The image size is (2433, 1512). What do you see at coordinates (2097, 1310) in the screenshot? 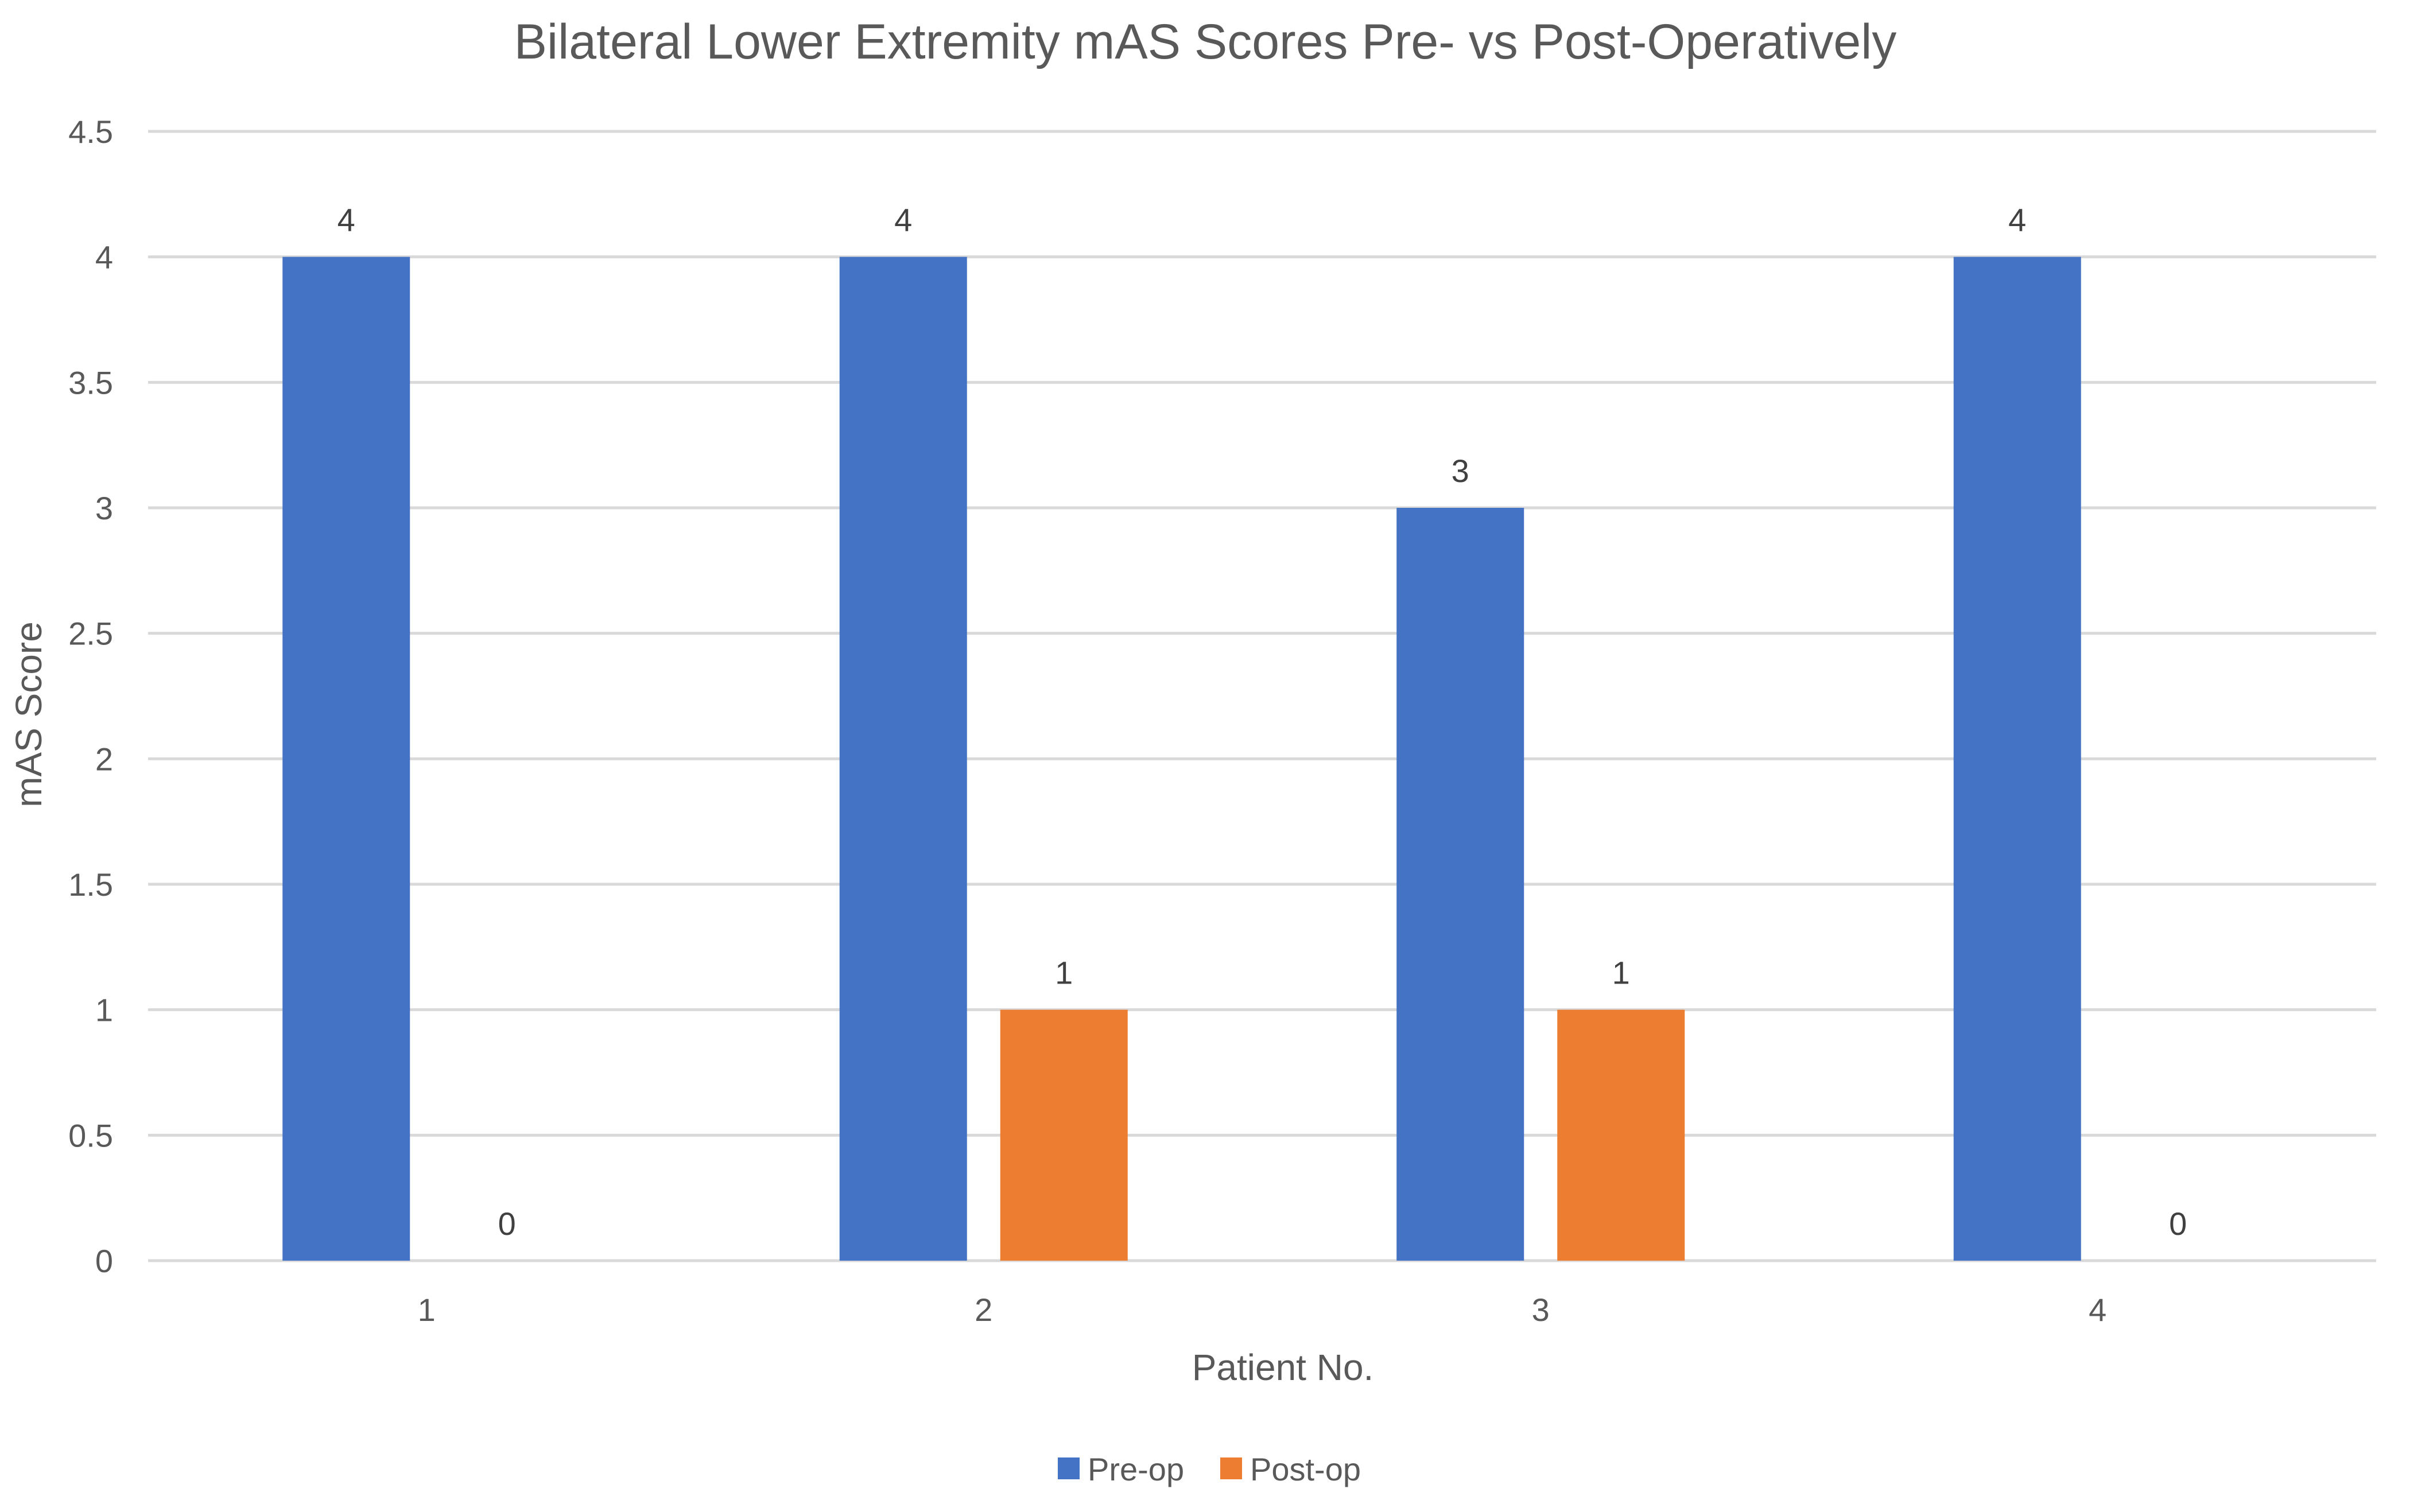
I see `x-tick-label: 4` at bounding box center [2097, 1310].